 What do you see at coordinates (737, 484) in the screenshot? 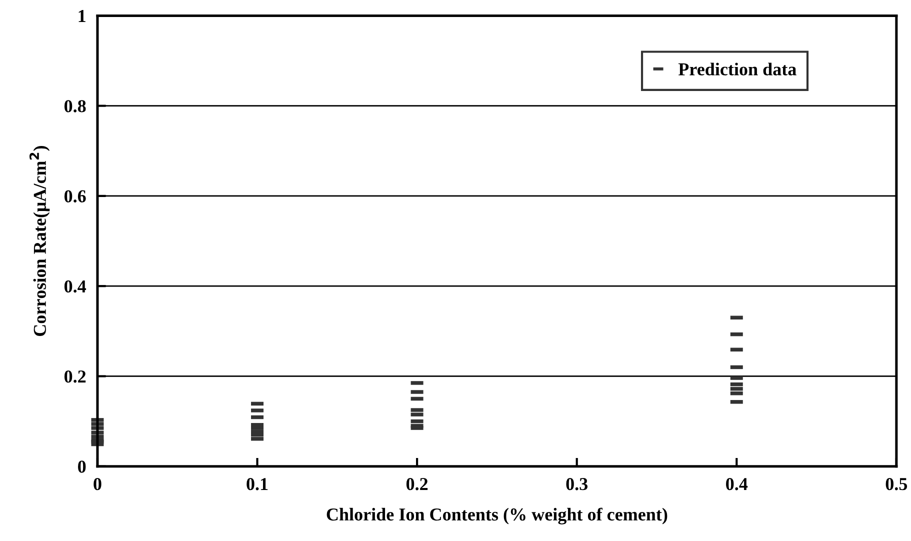
I see `x-tick-label: 0.4` at bounding box center [737, 484].